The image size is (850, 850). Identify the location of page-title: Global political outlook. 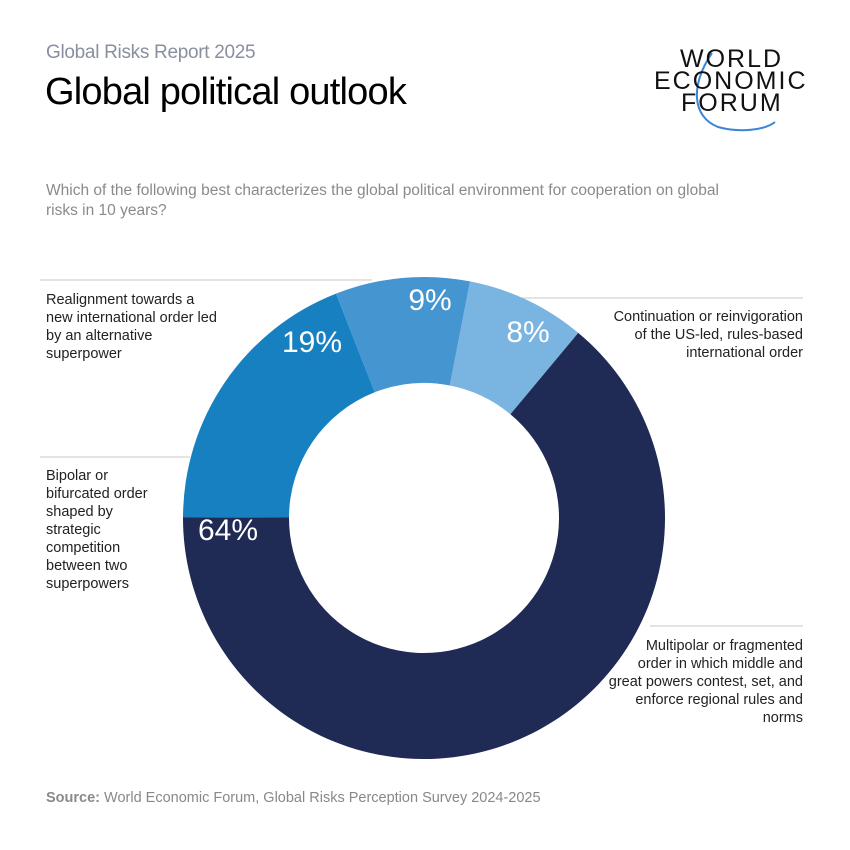
(226, 92).